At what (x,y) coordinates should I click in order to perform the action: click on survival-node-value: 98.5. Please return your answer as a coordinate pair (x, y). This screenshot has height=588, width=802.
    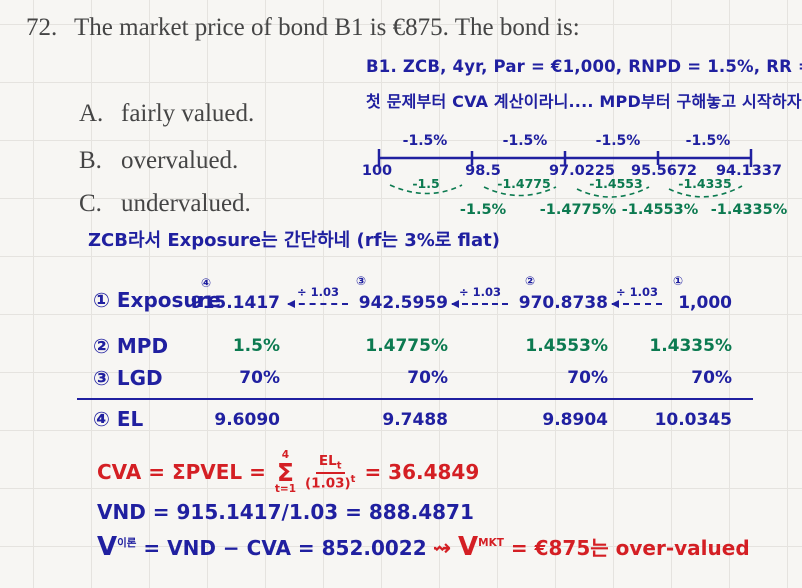
    Looking at the image, I should click on (483, 171).